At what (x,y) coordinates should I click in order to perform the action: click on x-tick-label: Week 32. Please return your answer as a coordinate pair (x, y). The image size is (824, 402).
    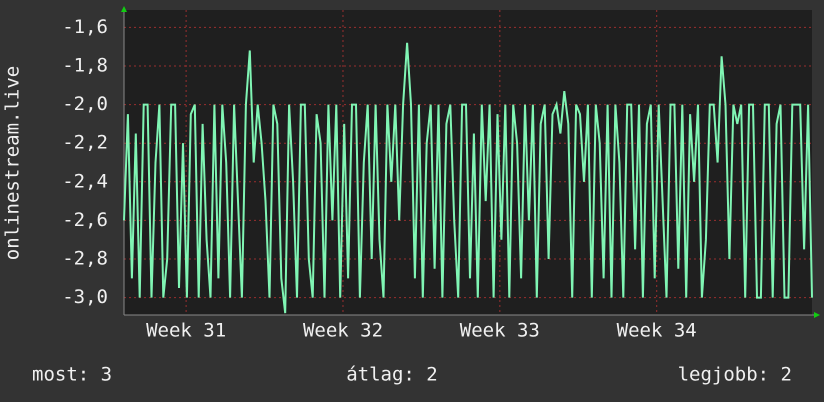
    Looking at the image, I should click on (343, 331).